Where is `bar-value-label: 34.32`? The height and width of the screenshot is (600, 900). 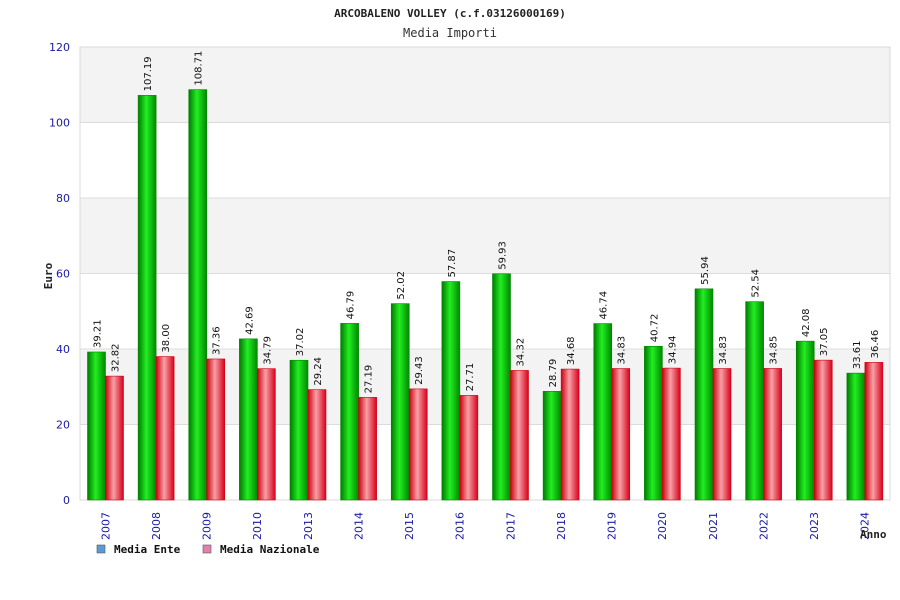
bar-value-label: 34.32 is located at coordinates (521, 352).